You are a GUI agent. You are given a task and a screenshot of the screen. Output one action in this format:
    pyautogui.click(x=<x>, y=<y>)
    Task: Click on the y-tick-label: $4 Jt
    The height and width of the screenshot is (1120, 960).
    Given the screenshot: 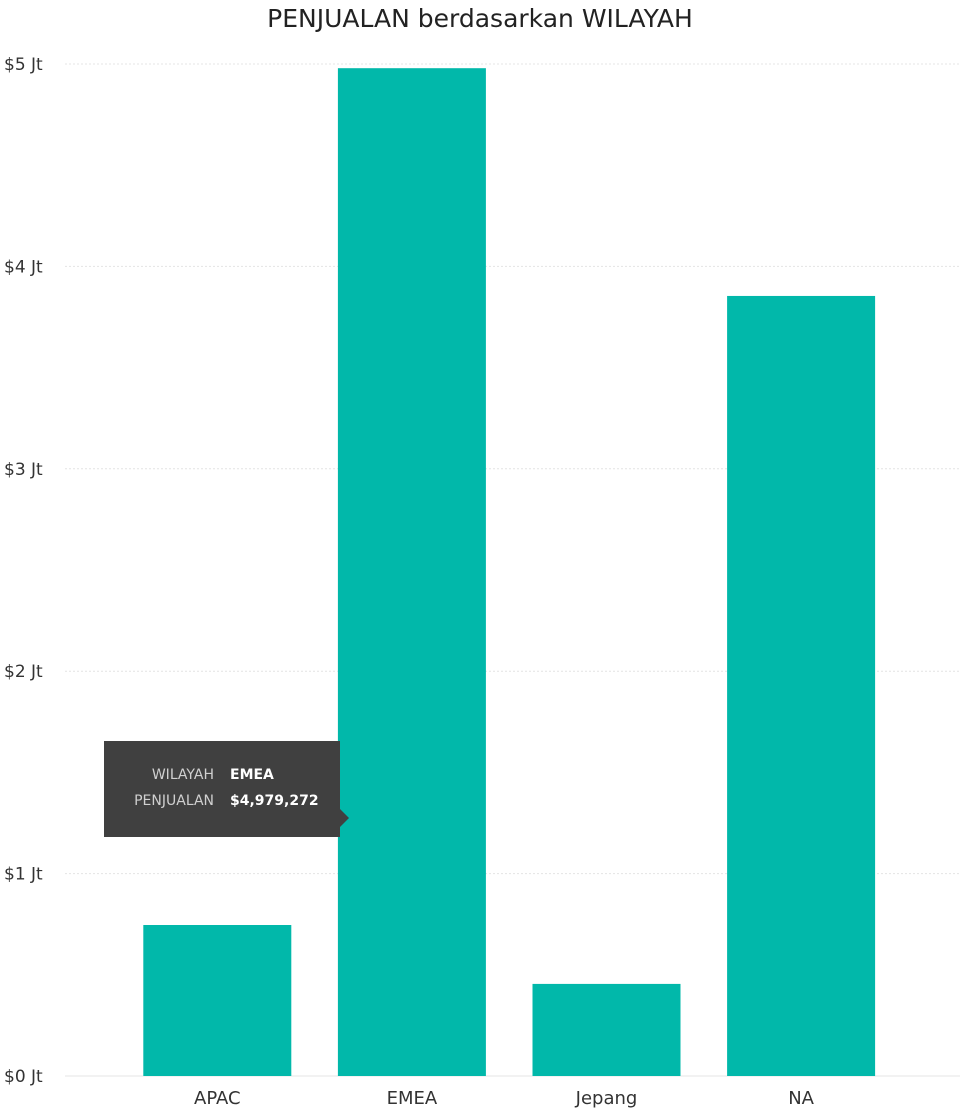 What is the action you would take?
    pyautogui.click(x=23, y=267)
    